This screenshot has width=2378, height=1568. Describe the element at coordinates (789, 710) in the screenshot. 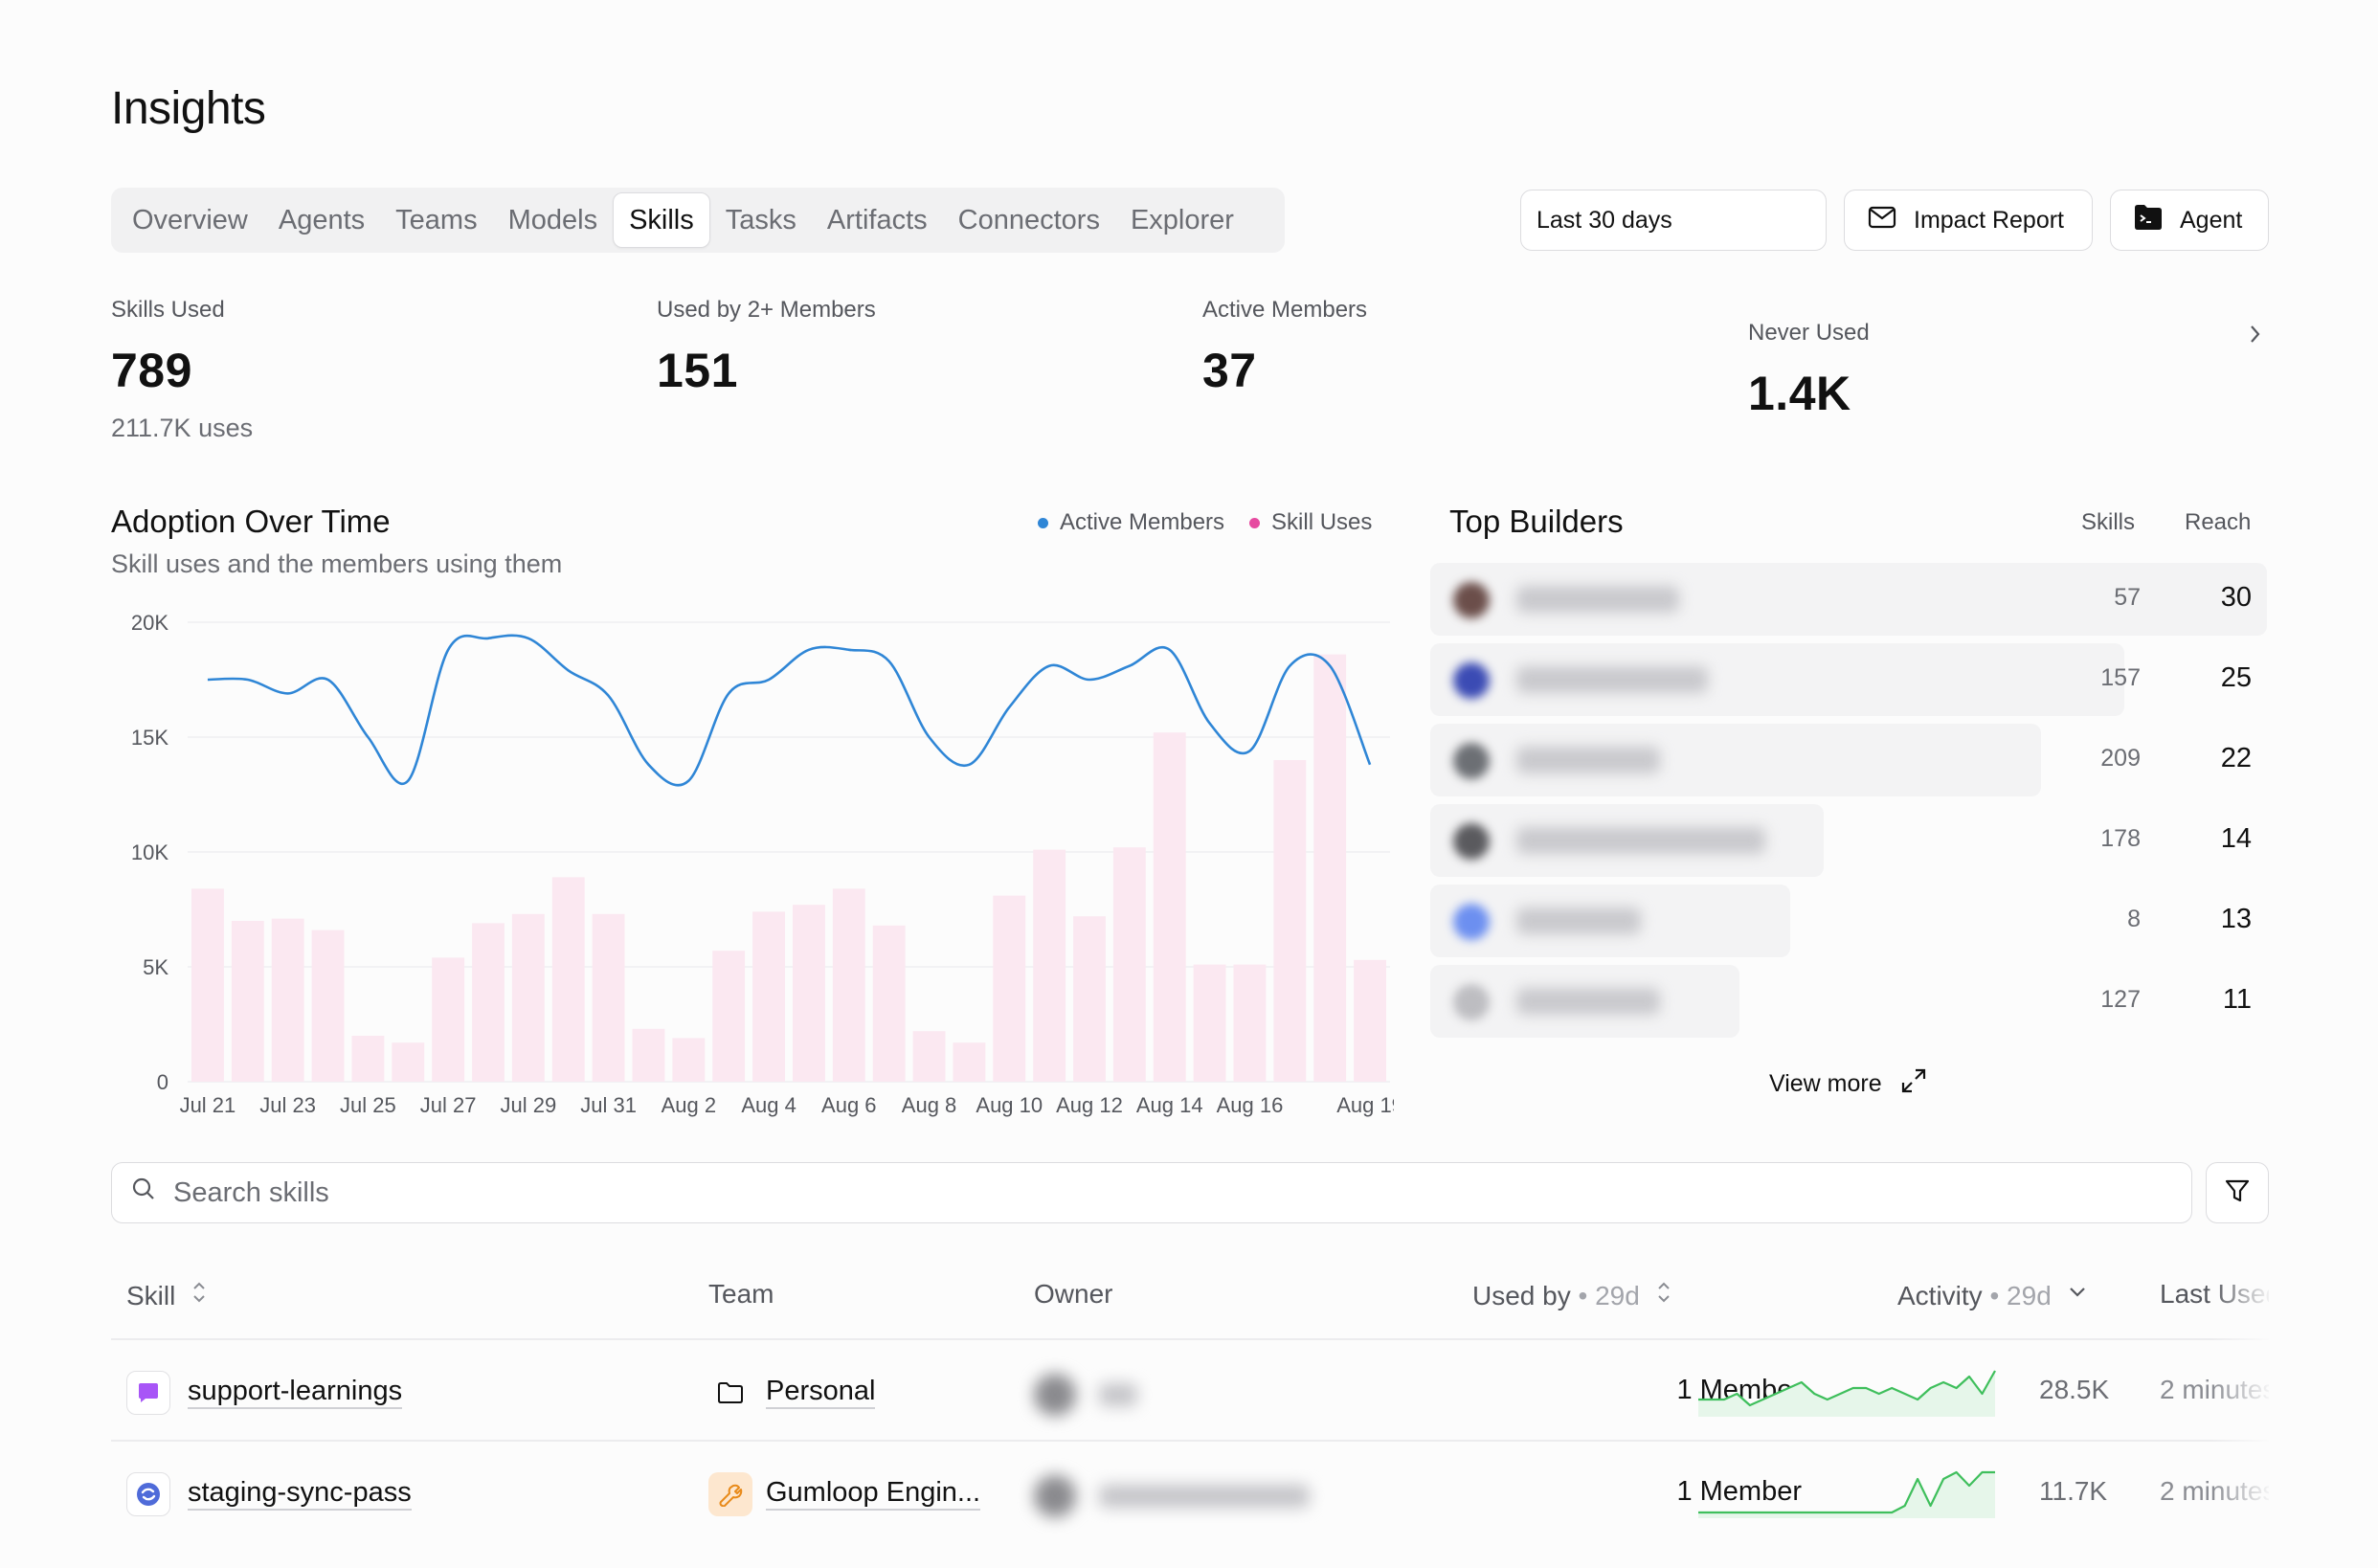

I see `active-members-line` at that location.